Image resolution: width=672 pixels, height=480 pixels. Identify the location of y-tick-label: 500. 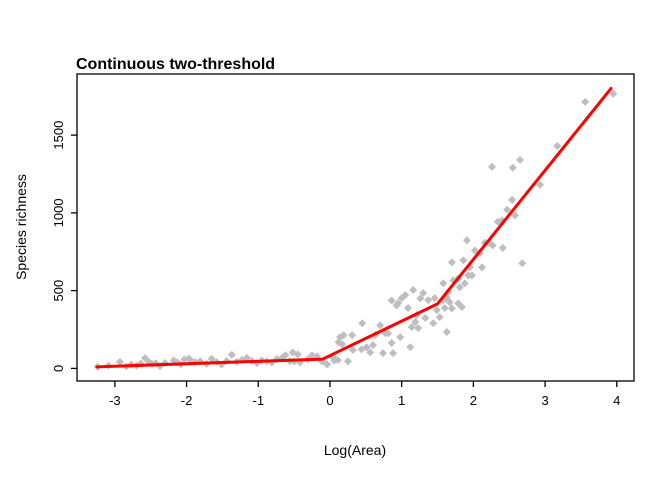
(58, 291).